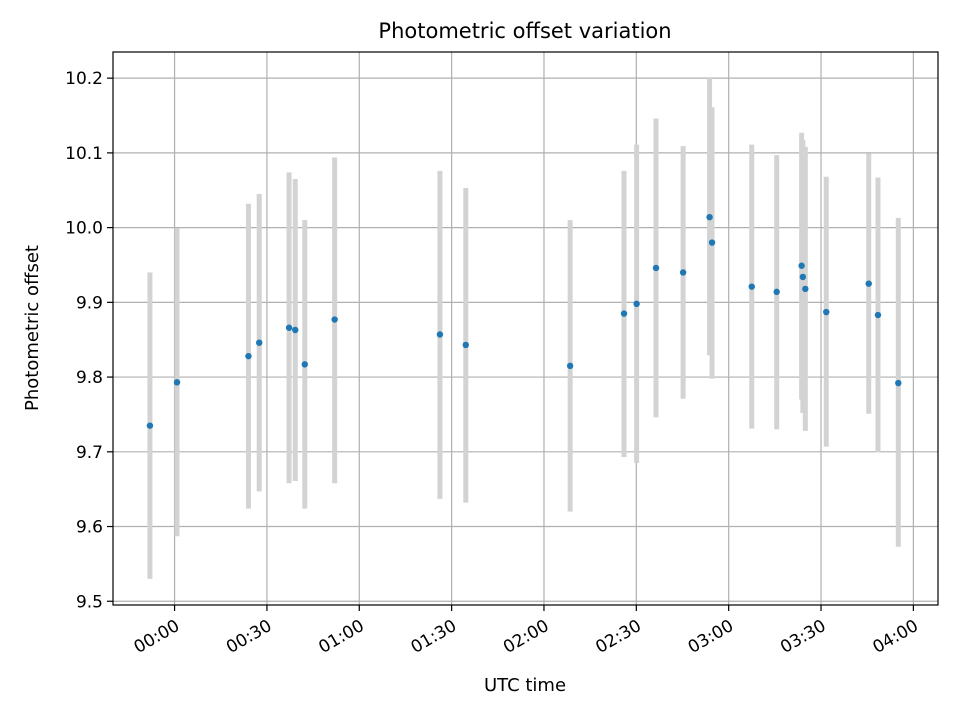 Image resolution: width=960 pixels, height=720 pixels. Describe the element at coordinates (524, 31) in the screenshot. I see `chart-title: Photometric offset variation` at that location.